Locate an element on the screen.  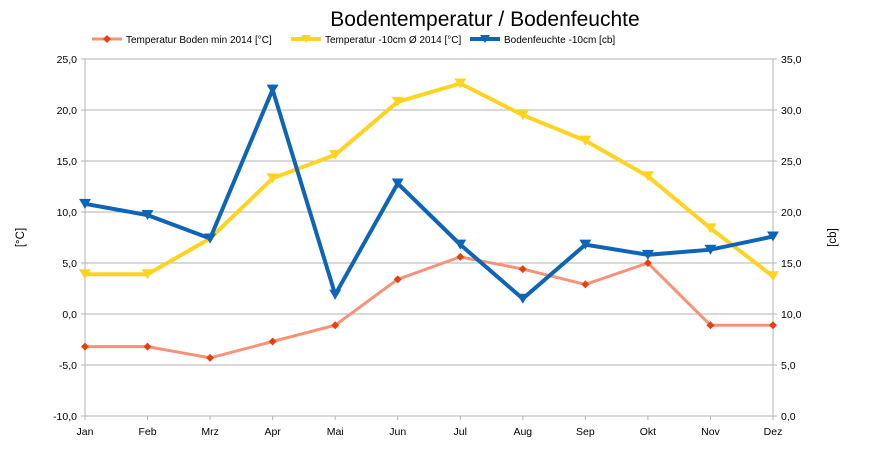
y2-axis-title: [cb] is located at coordinates (833, 237).